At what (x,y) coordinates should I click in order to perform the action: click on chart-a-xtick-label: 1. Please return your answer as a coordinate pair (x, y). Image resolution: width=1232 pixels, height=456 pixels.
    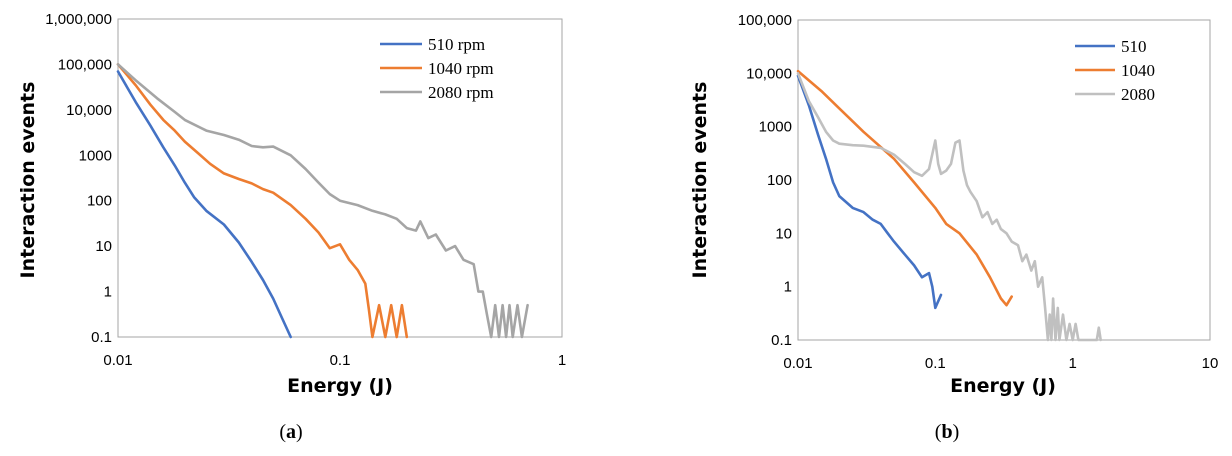
    Looking at the image, I should click on (562, 360).